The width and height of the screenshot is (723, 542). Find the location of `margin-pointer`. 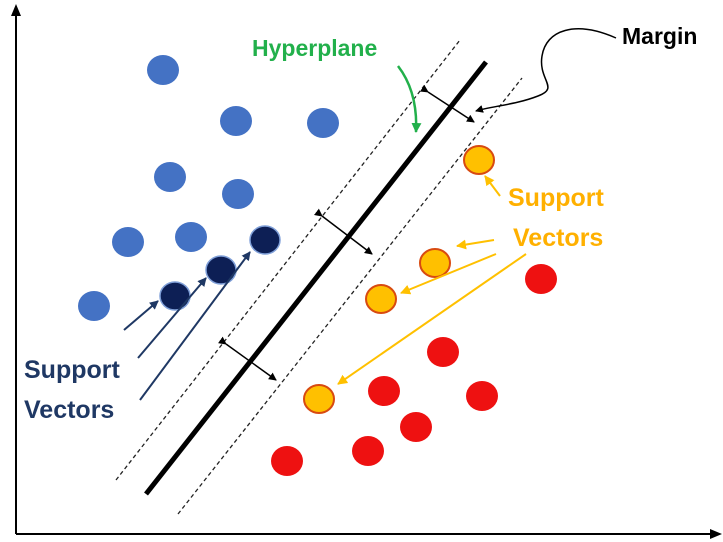

margin-pointer is located at coordinates (546, 70).